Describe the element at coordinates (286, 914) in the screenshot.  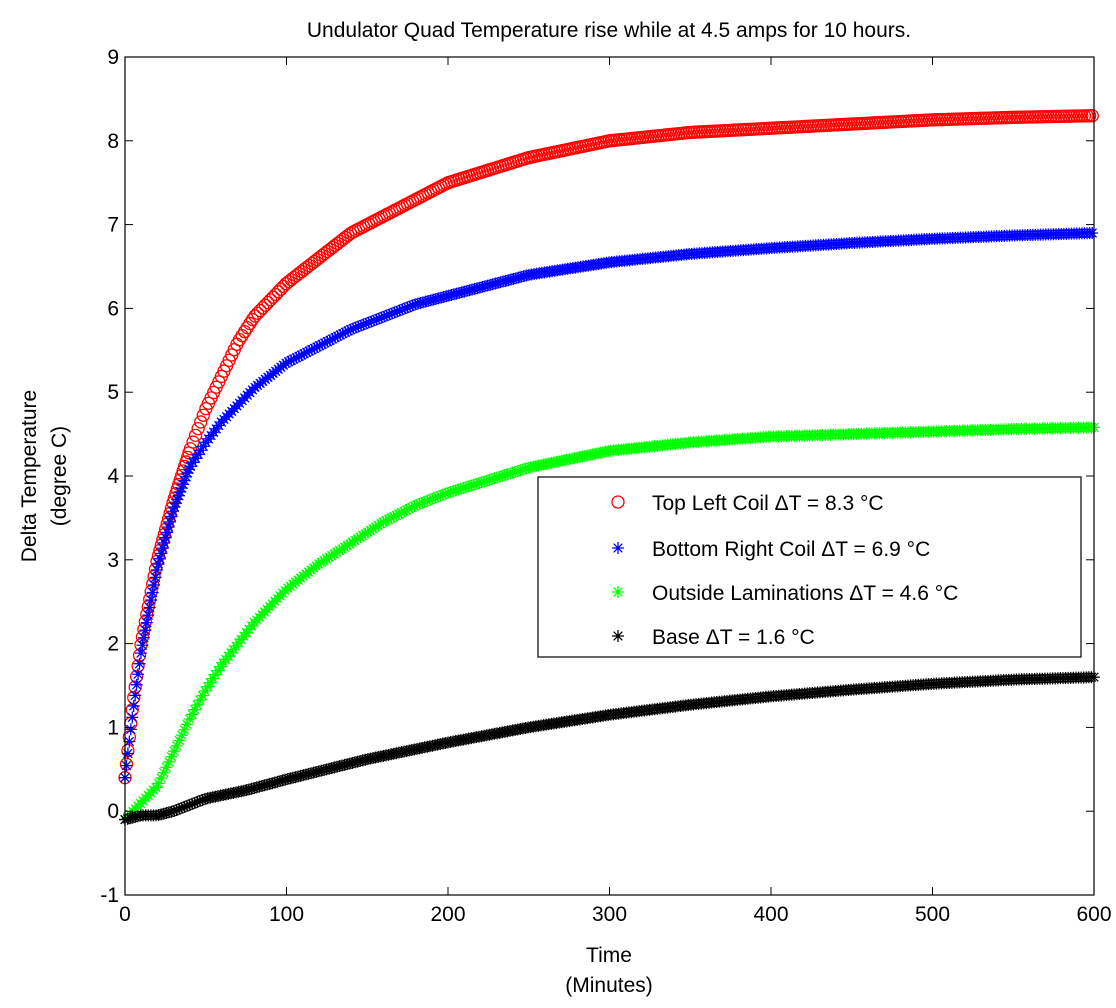
I see `x-tick-label: 100` at that location.